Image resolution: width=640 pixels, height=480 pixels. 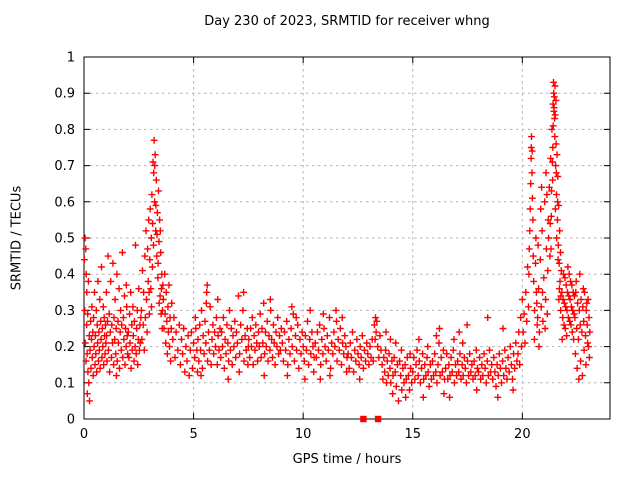 What do you see at coordinates (412, 434) in the screenshot?
I see `x-tick-label: 15` at bounding box center [412, 434].